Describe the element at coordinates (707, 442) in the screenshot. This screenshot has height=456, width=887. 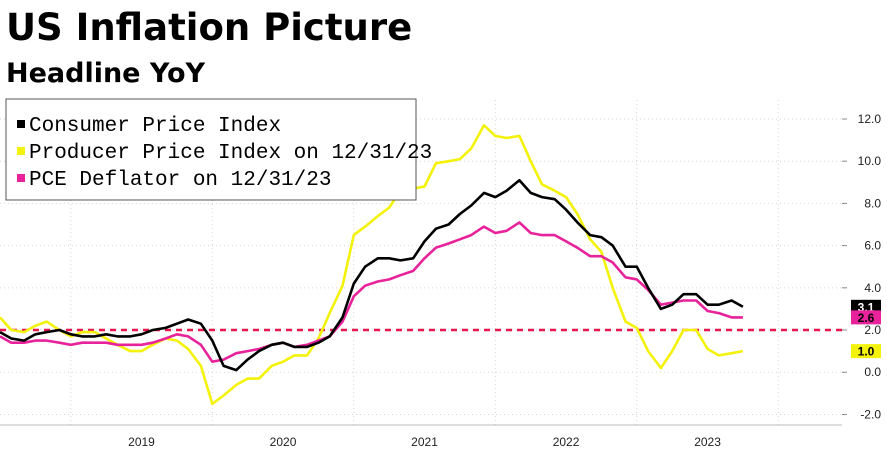
I see `x-tick-label: 2023` at that location.